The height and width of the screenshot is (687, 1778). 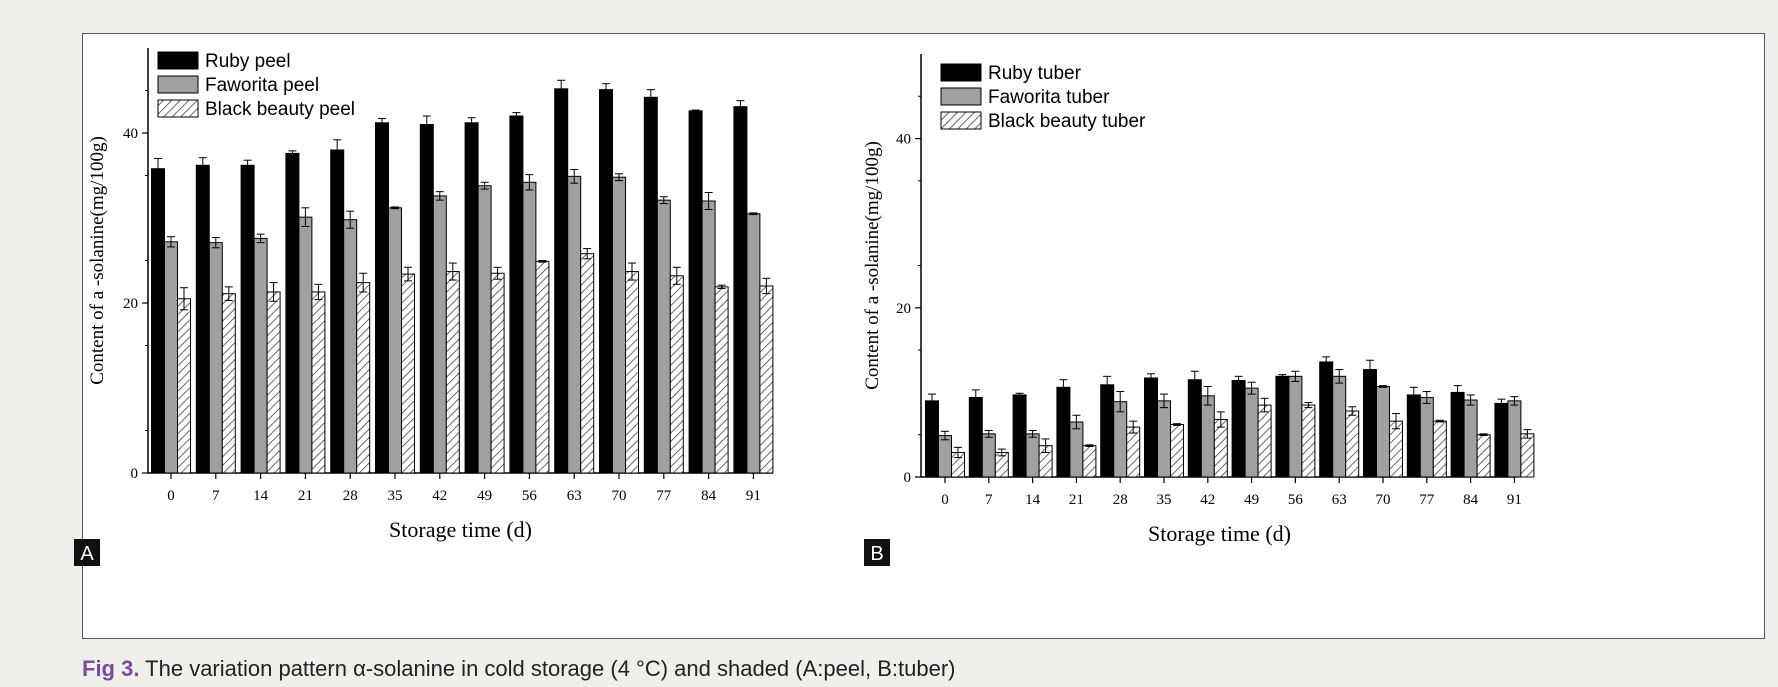 I want to click on panel-label-box, so click(x=877, y=552).